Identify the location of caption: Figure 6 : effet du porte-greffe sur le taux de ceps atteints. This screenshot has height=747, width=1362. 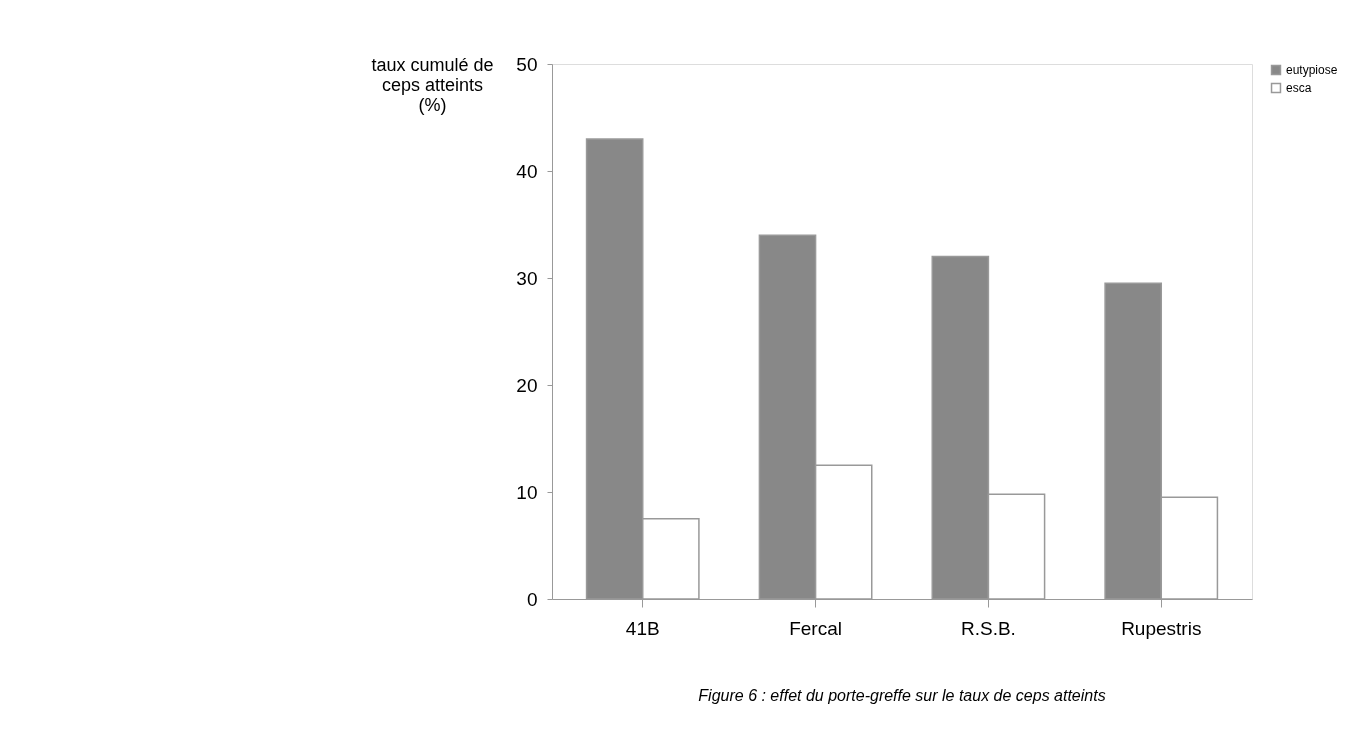
(902, 695).